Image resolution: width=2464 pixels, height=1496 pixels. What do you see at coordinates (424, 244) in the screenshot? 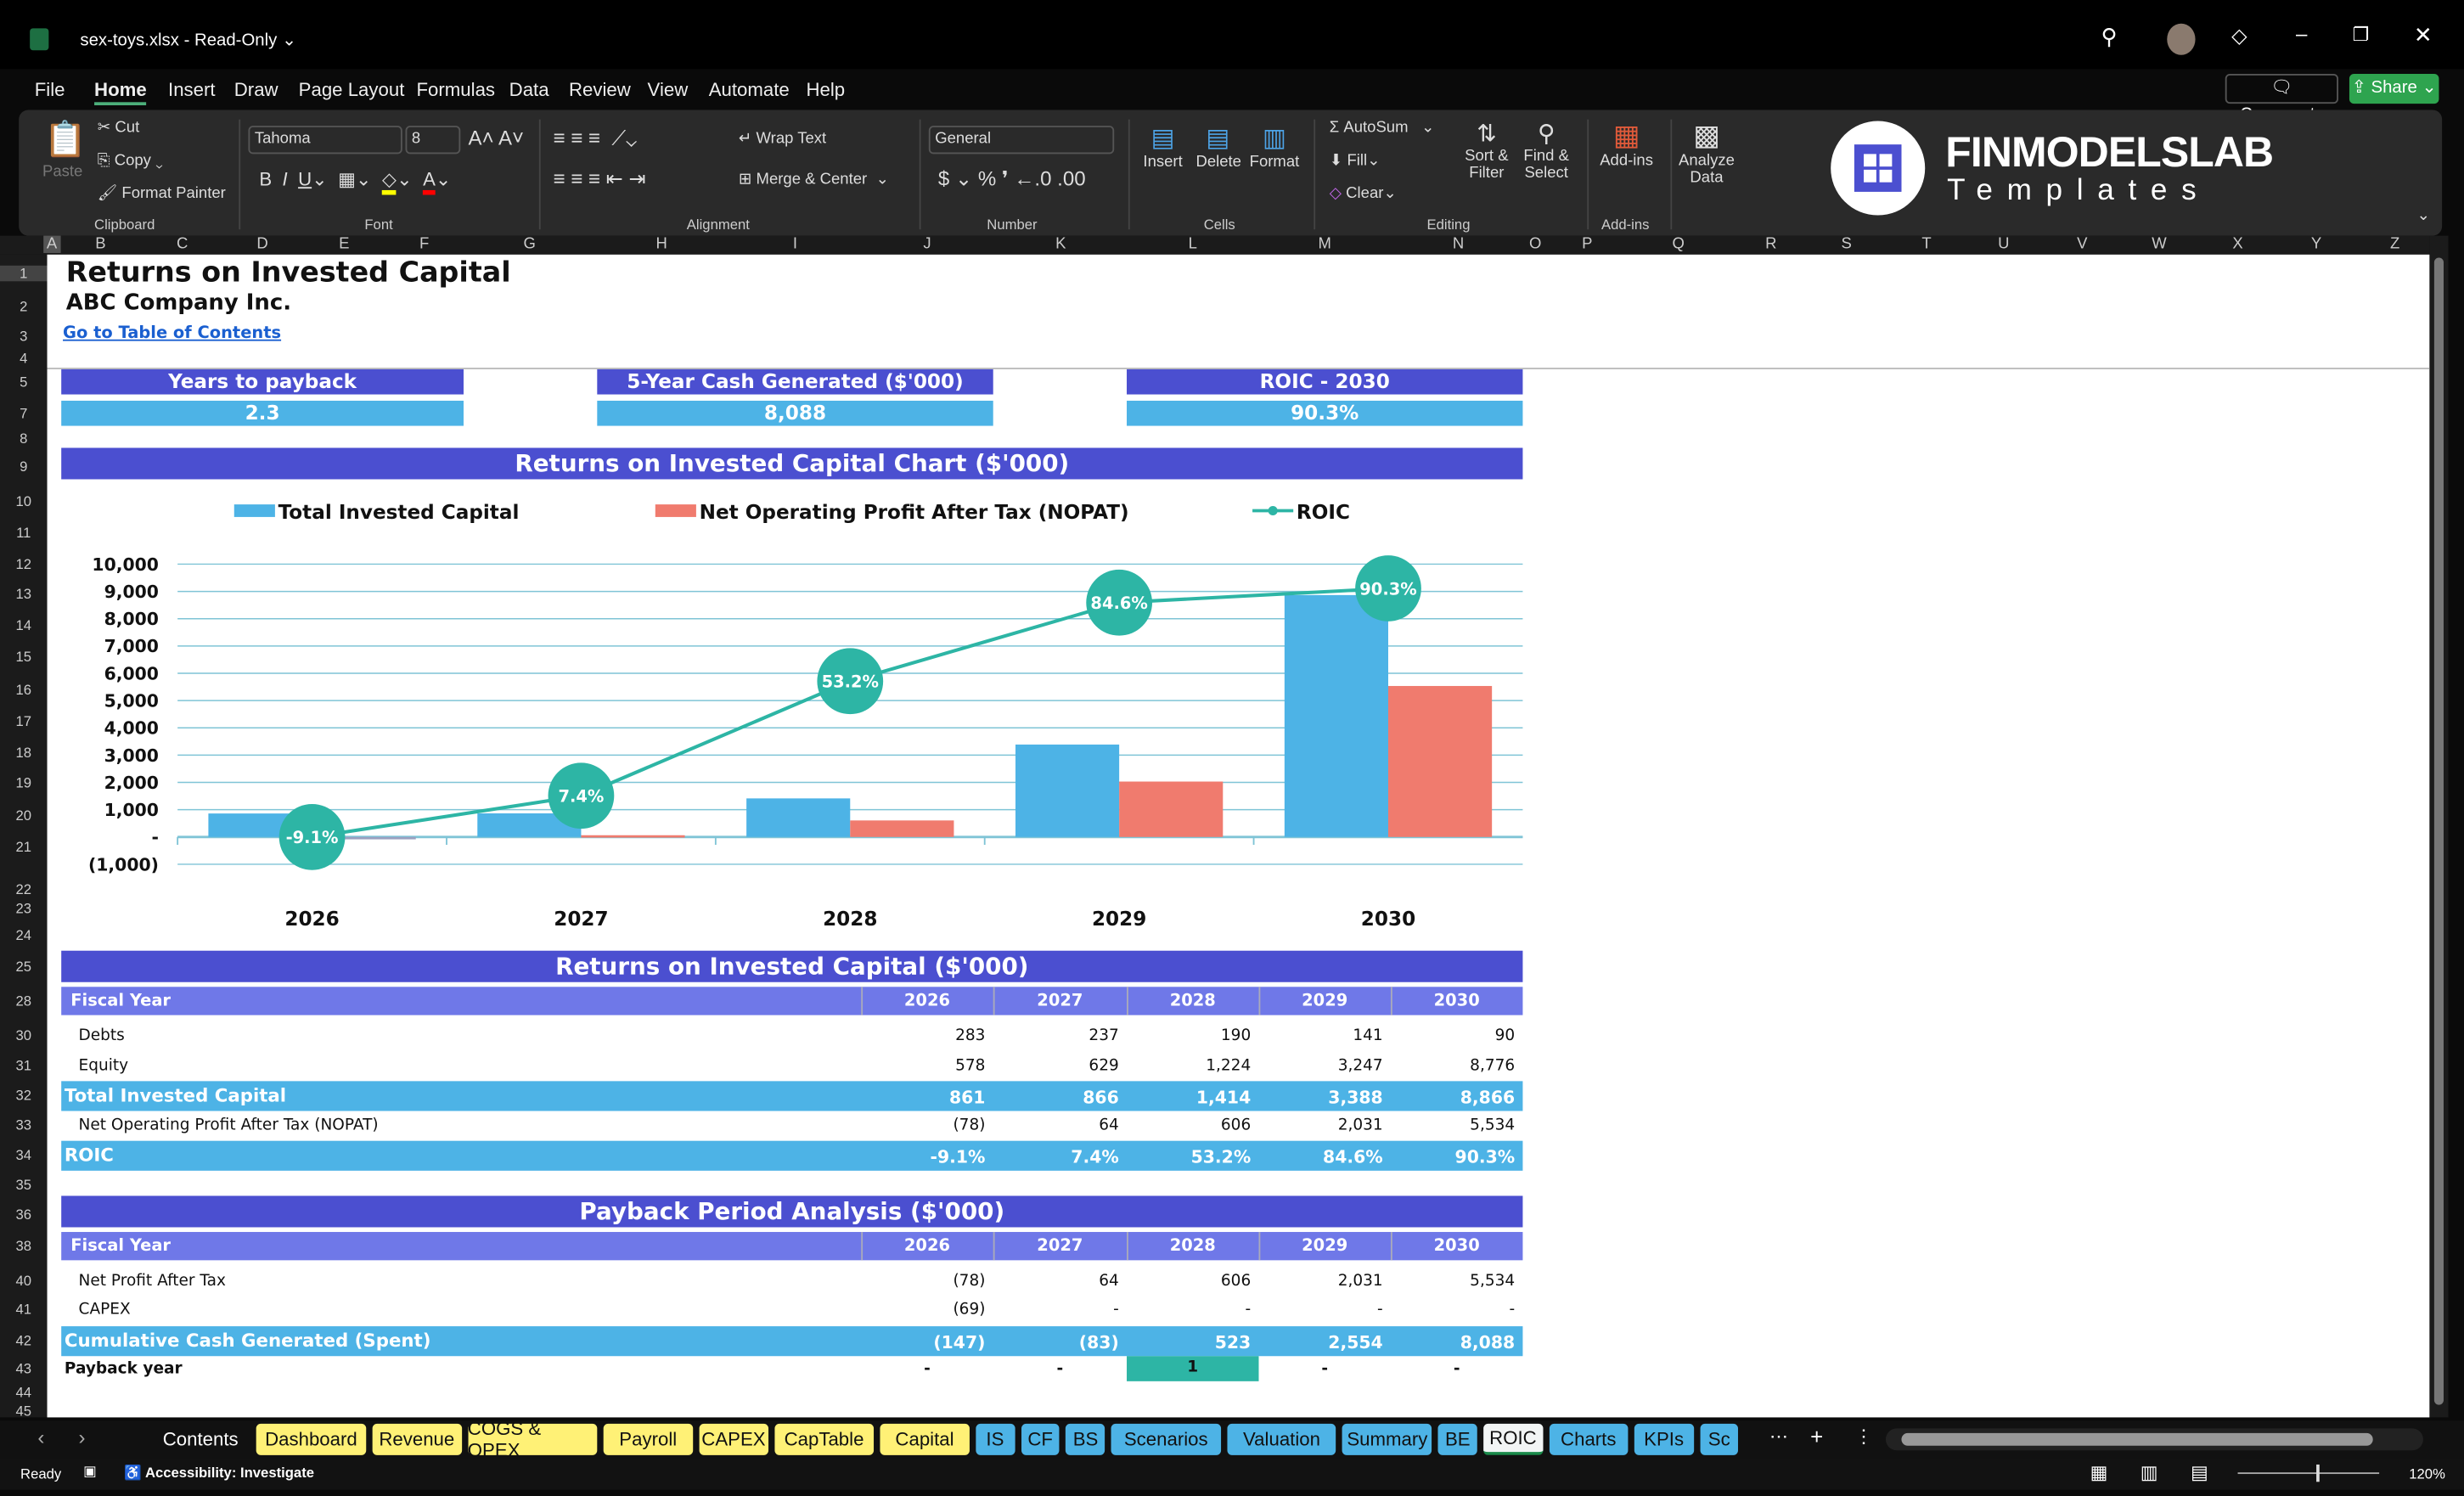
I see `column-header: F` at bounding box center [424, 244].